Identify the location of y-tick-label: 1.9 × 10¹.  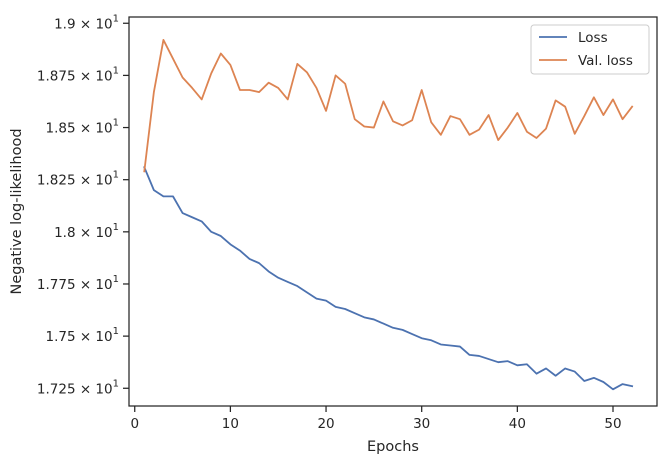
(86, 22).